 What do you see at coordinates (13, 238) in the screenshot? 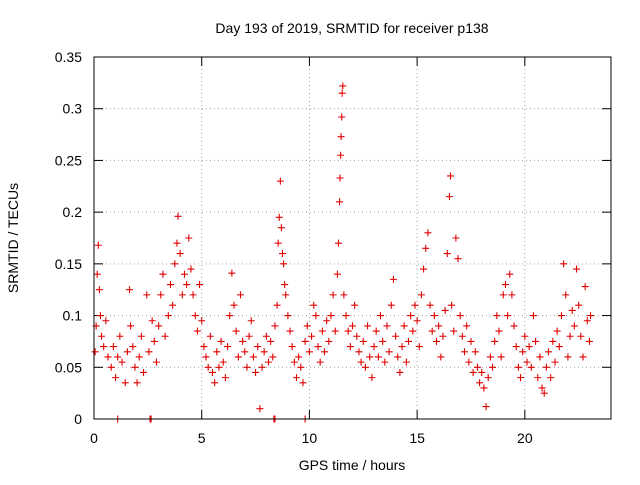
I see `y-axis-label: SRMTID / TECUs` at bounding box center [13, 238].